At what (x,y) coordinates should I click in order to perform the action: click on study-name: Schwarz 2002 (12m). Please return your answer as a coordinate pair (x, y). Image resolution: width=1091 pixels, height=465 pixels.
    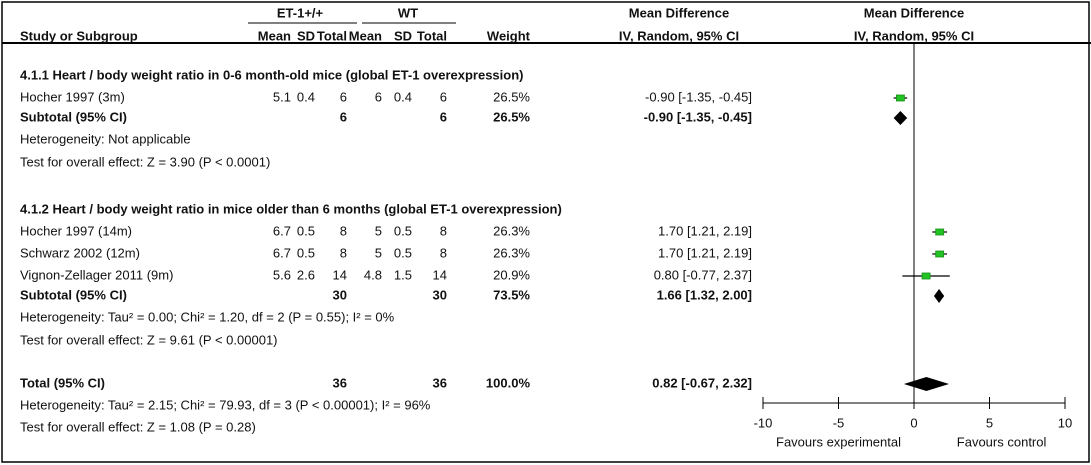
    Looking at the image, I should click on (80, 252).